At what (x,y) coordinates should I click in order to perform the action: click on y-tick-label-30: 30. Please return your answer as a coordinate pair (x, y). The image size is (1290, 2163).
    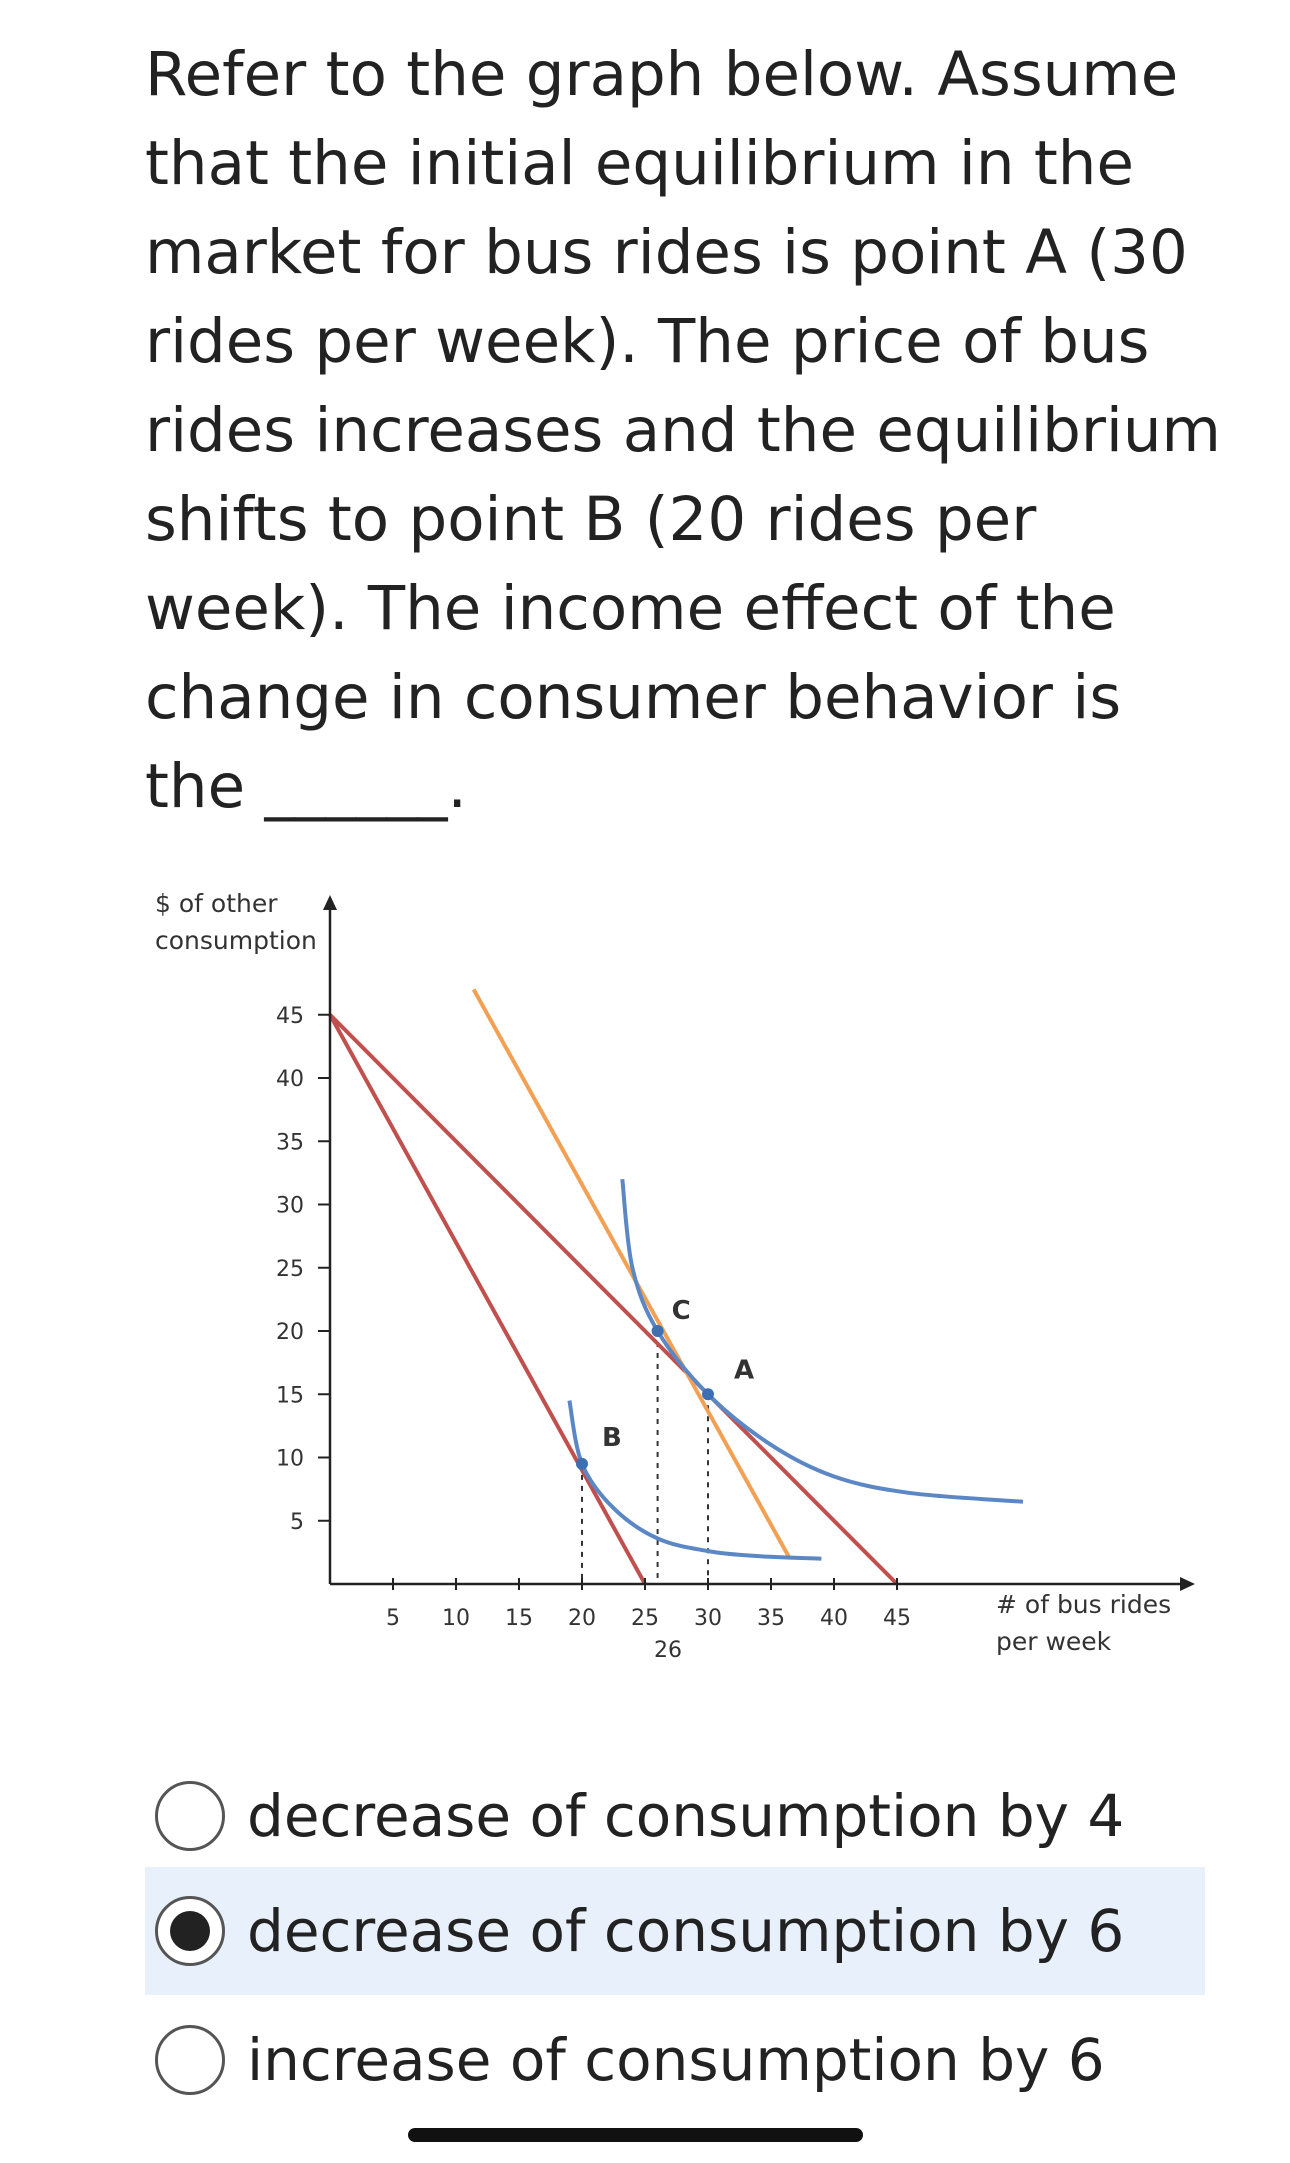
    Looking at the image, I should click on (290, 1206).